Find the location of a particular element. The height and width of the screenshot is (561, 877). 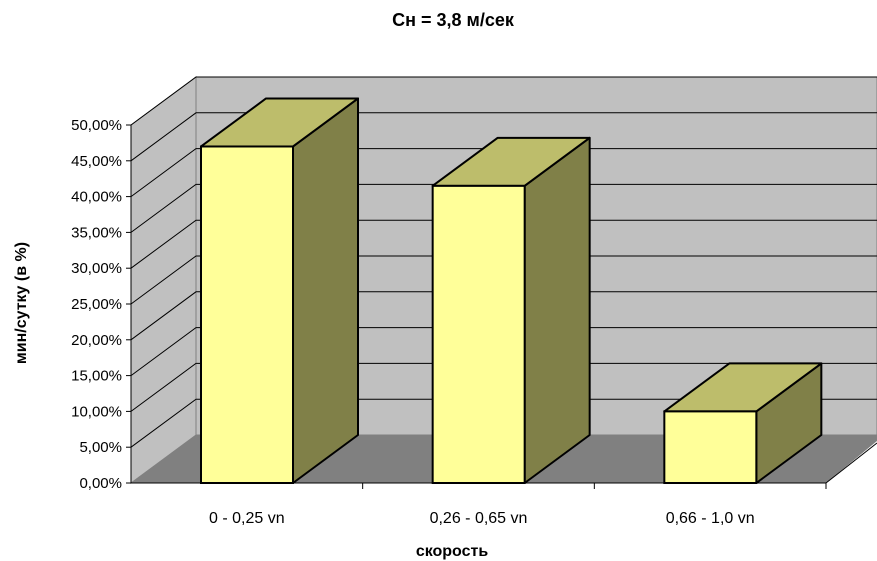

y-tick-label: 40,00% is located at coordinates (96, 197).